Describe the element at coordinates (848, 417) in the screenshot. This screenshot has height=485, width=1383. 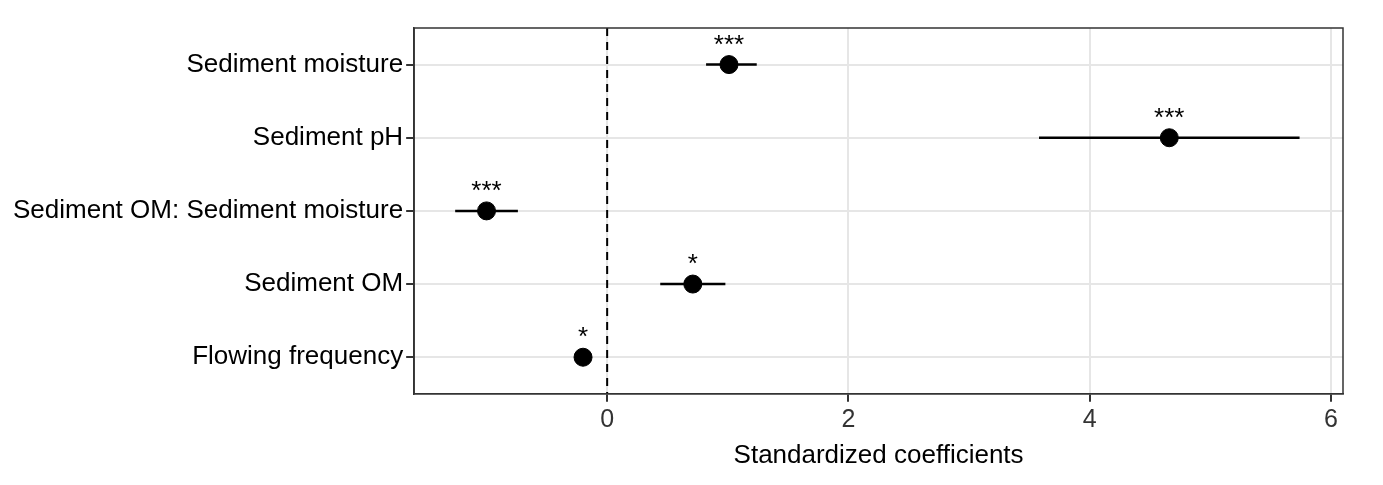
I see `x-tick-label: 2` at that location.